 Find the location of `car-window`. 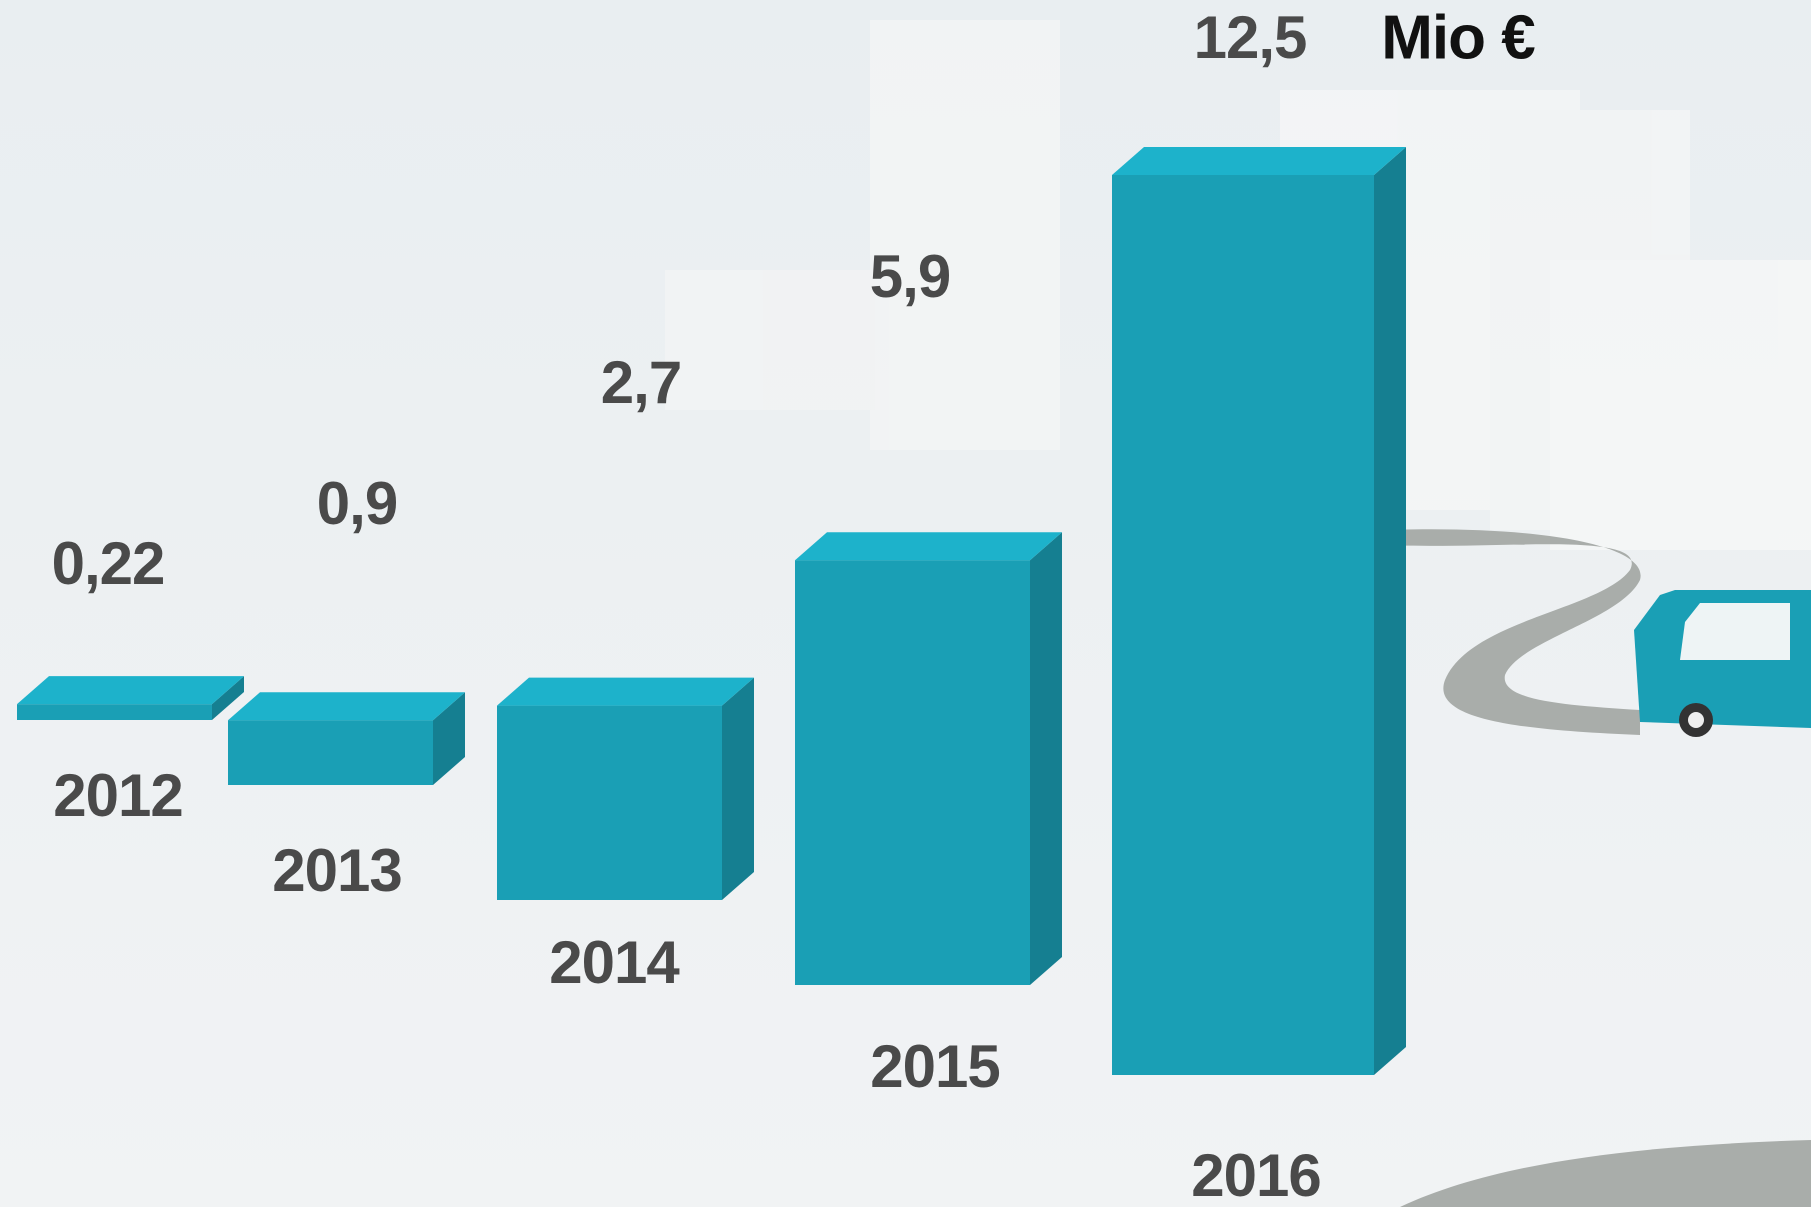

car-window is located at coordinates (1735, 631).